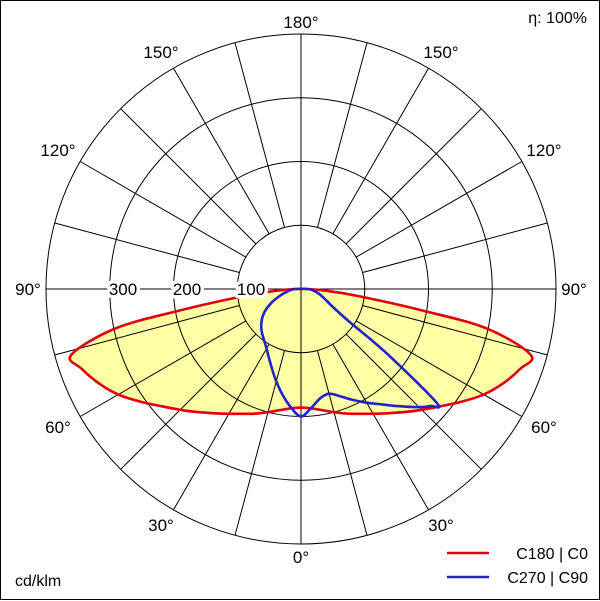 Image resolution: width=600 pixels, height=601 pixels. I want to click on angle-label-90-left: 90°, so click(28, 289).